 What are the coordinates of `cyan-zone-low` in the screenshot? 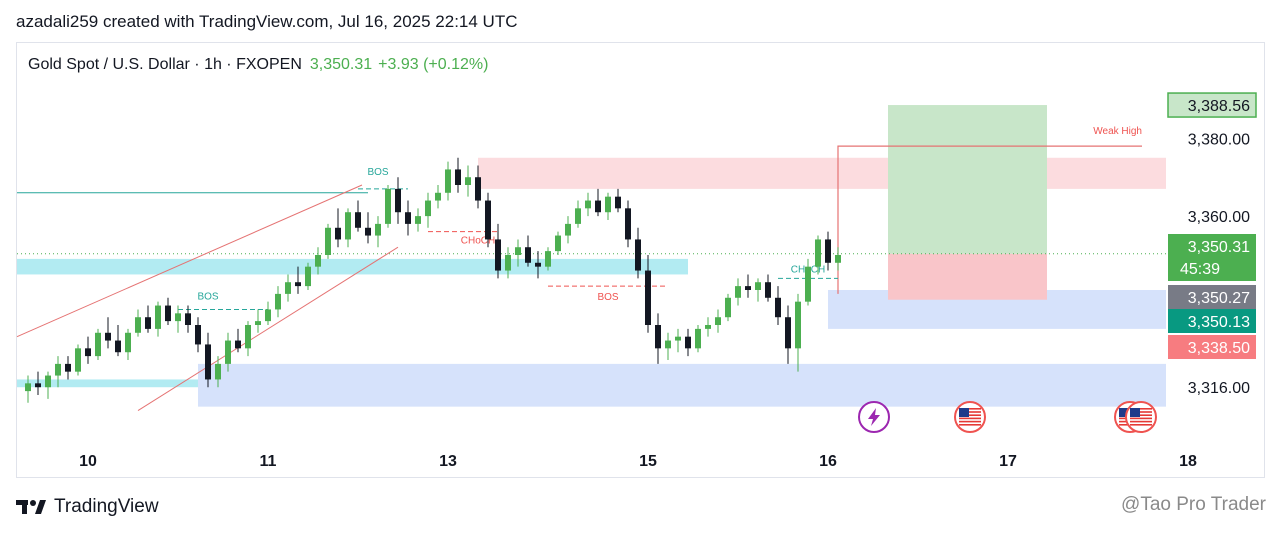 It's located at (107, 383).